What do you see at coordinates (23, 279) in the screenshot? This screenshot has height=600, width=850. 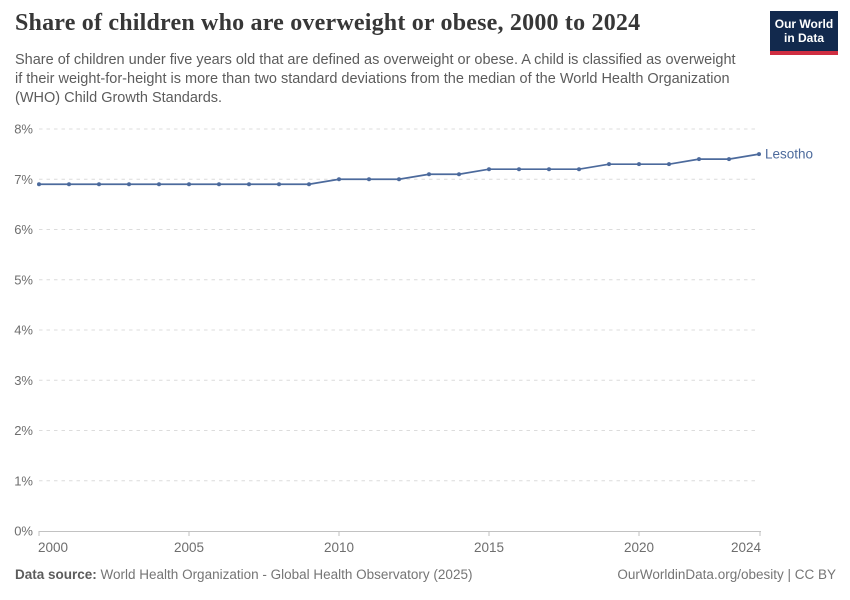 I see `y-axis-tick-label: 5%` at bounding box center [23, 279].